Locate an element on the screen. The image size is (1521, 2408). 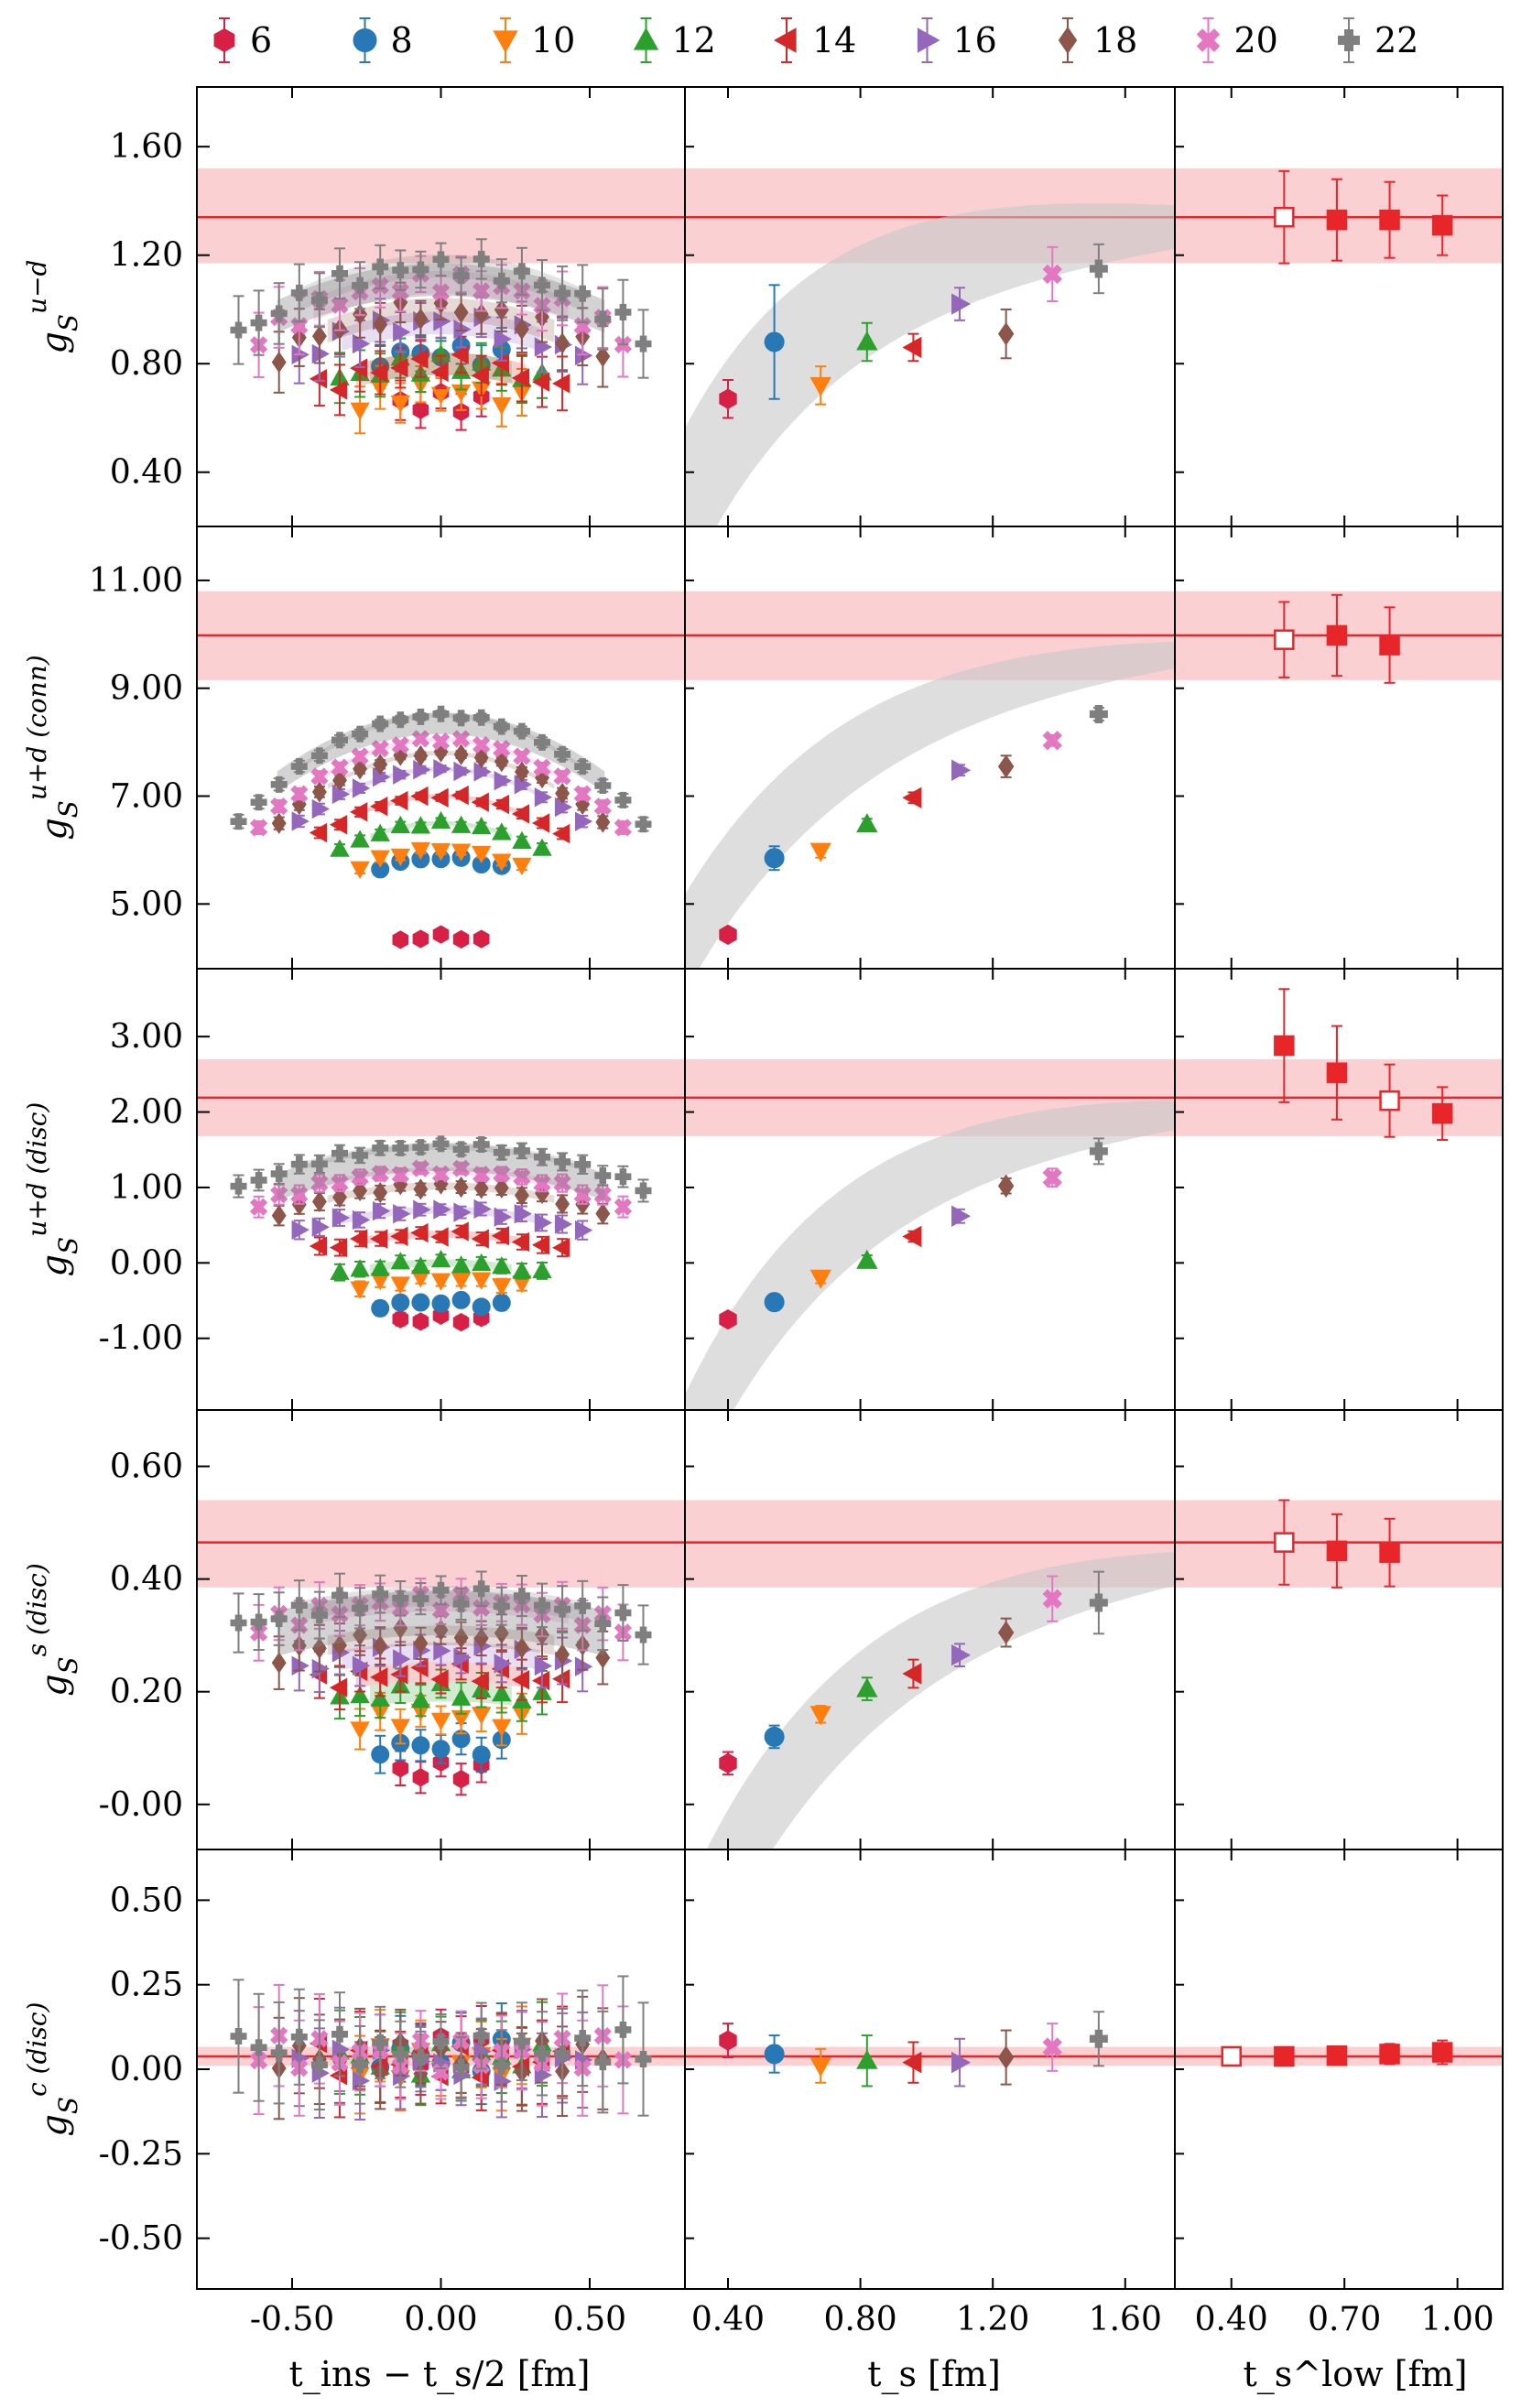
y-tick-label: 0.20 is located at coordinates (146, 1692).